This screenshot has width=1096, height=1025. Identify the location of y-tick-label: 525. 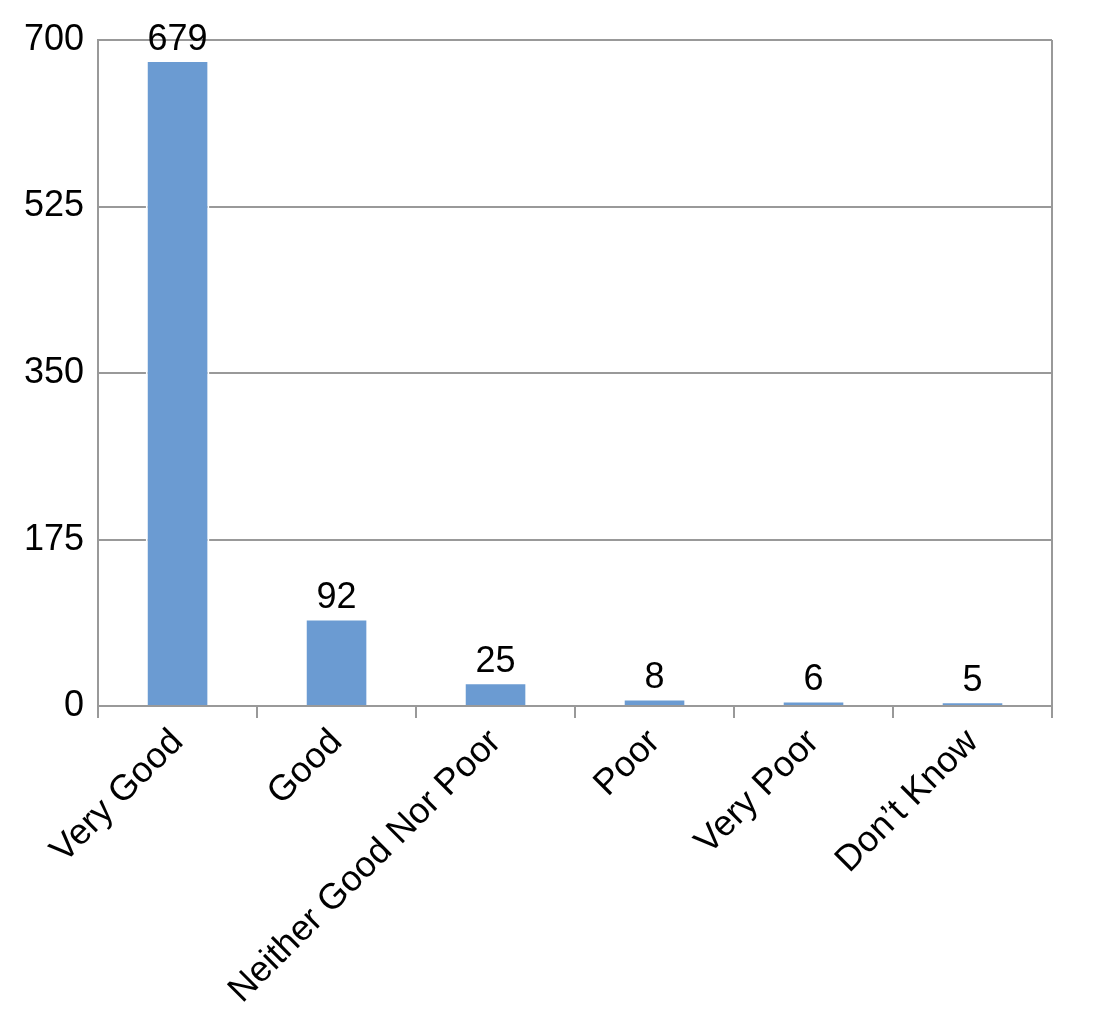
(54, 204).